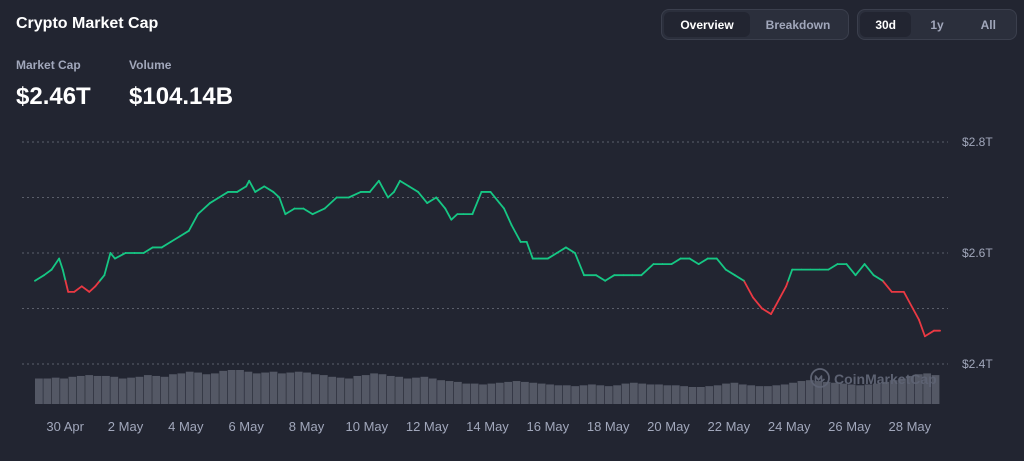  What do you see at coordinates (65, 426) in the screenshot?
I see `x-tick-label: 30 Apr` at bounding box center [65, 426].